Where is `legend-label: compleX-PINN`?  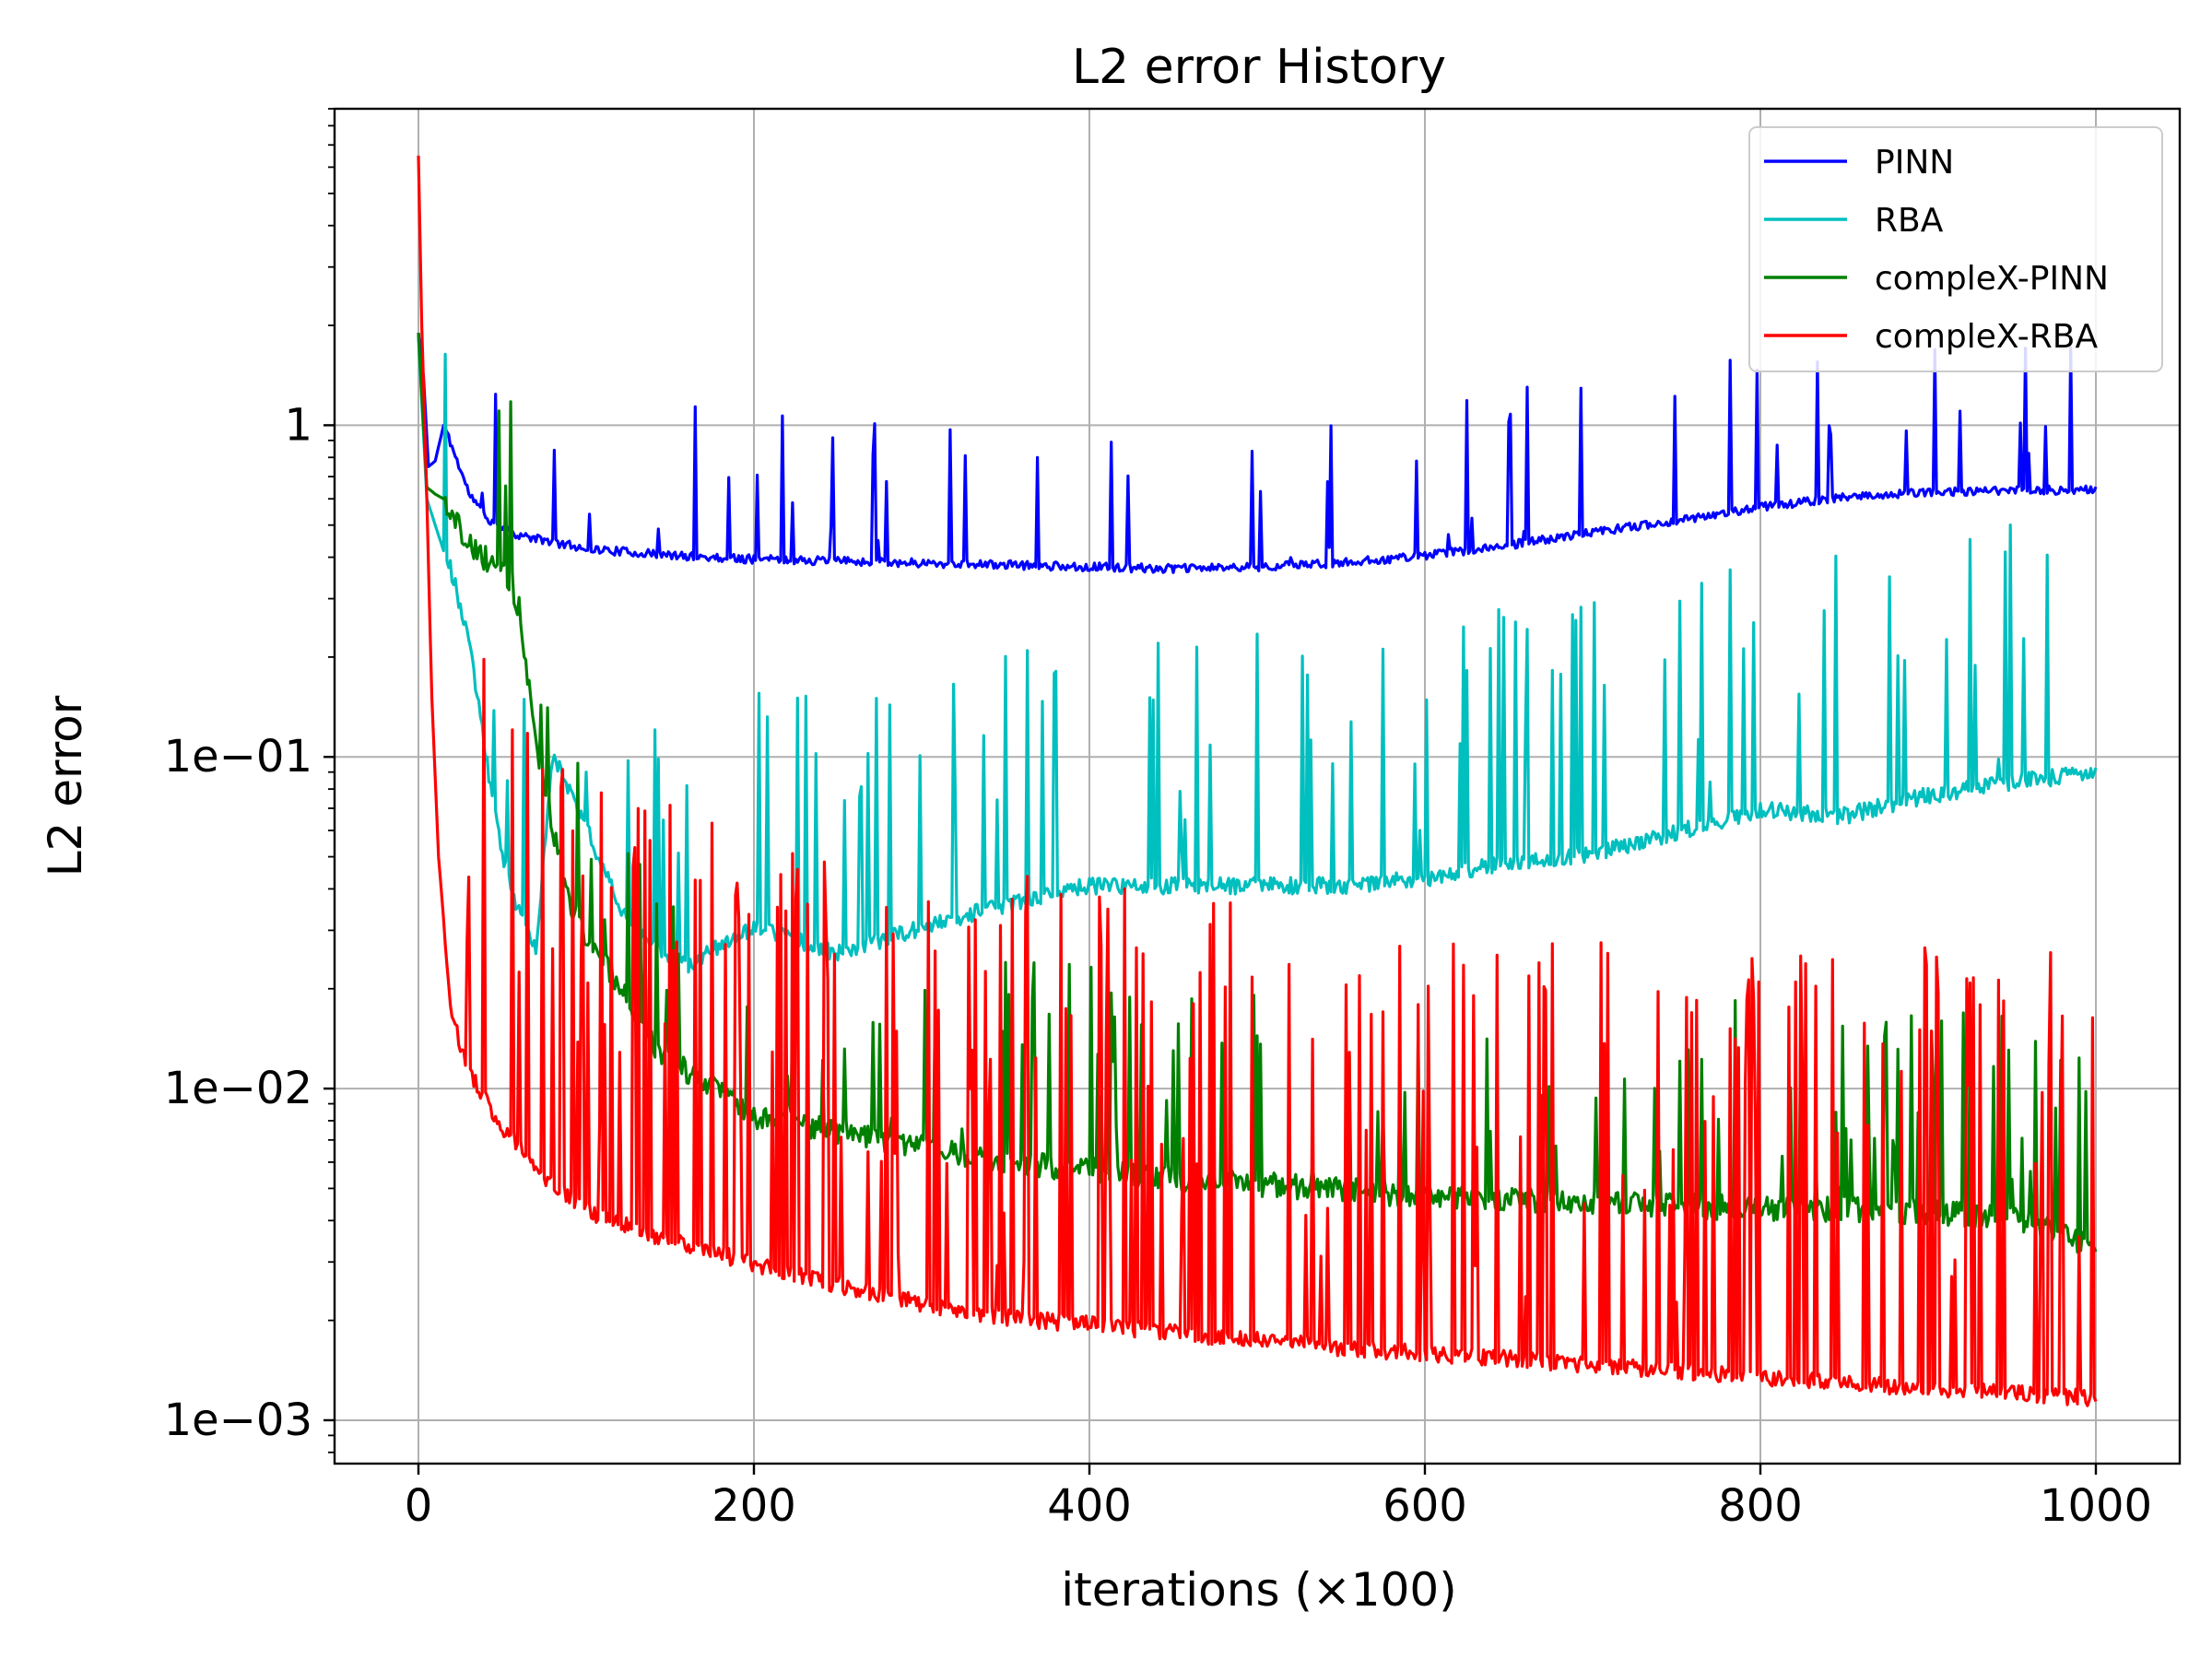
legend-label: compleX-PINN is located at coordinates (1992, 279).